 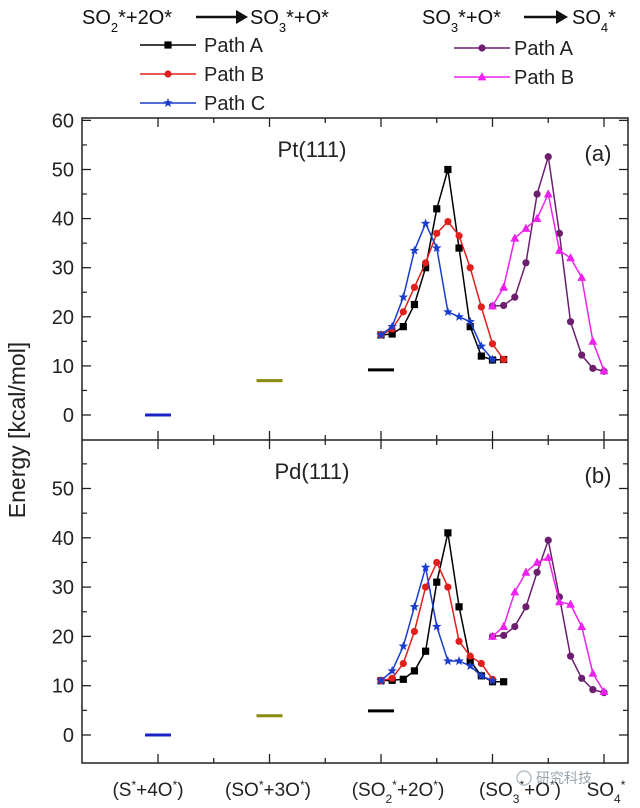 I want to click on y-tick-label: 10, so click(x=63, y=687).